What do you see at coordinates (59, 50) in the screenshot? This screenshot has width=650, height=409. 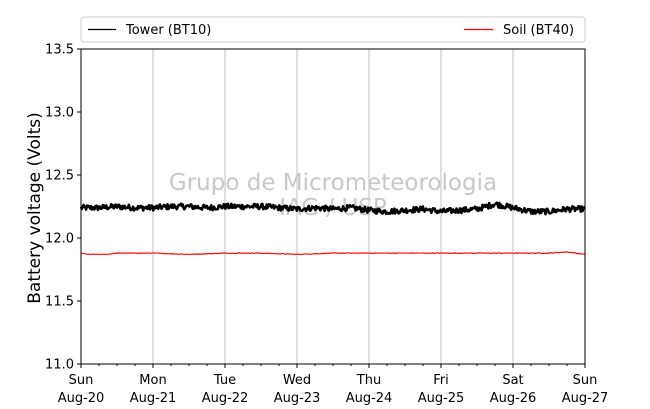 I see `y-tick-label: 13.5` at bounding box center [59, 50].